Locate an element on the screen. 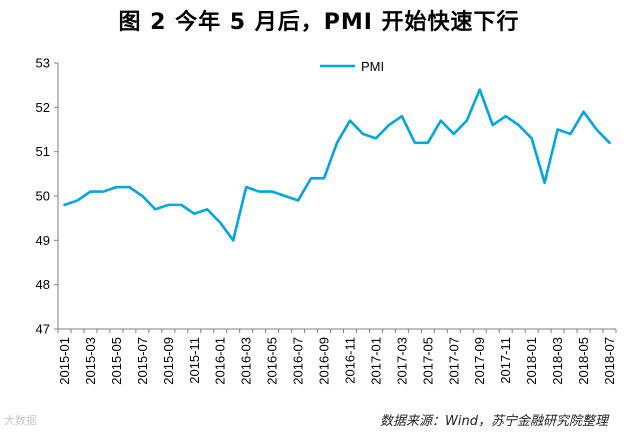 The height and width of the screenshot is (435, 638). x-tick-label: 2018-05 is located at coordinates (583, 361).